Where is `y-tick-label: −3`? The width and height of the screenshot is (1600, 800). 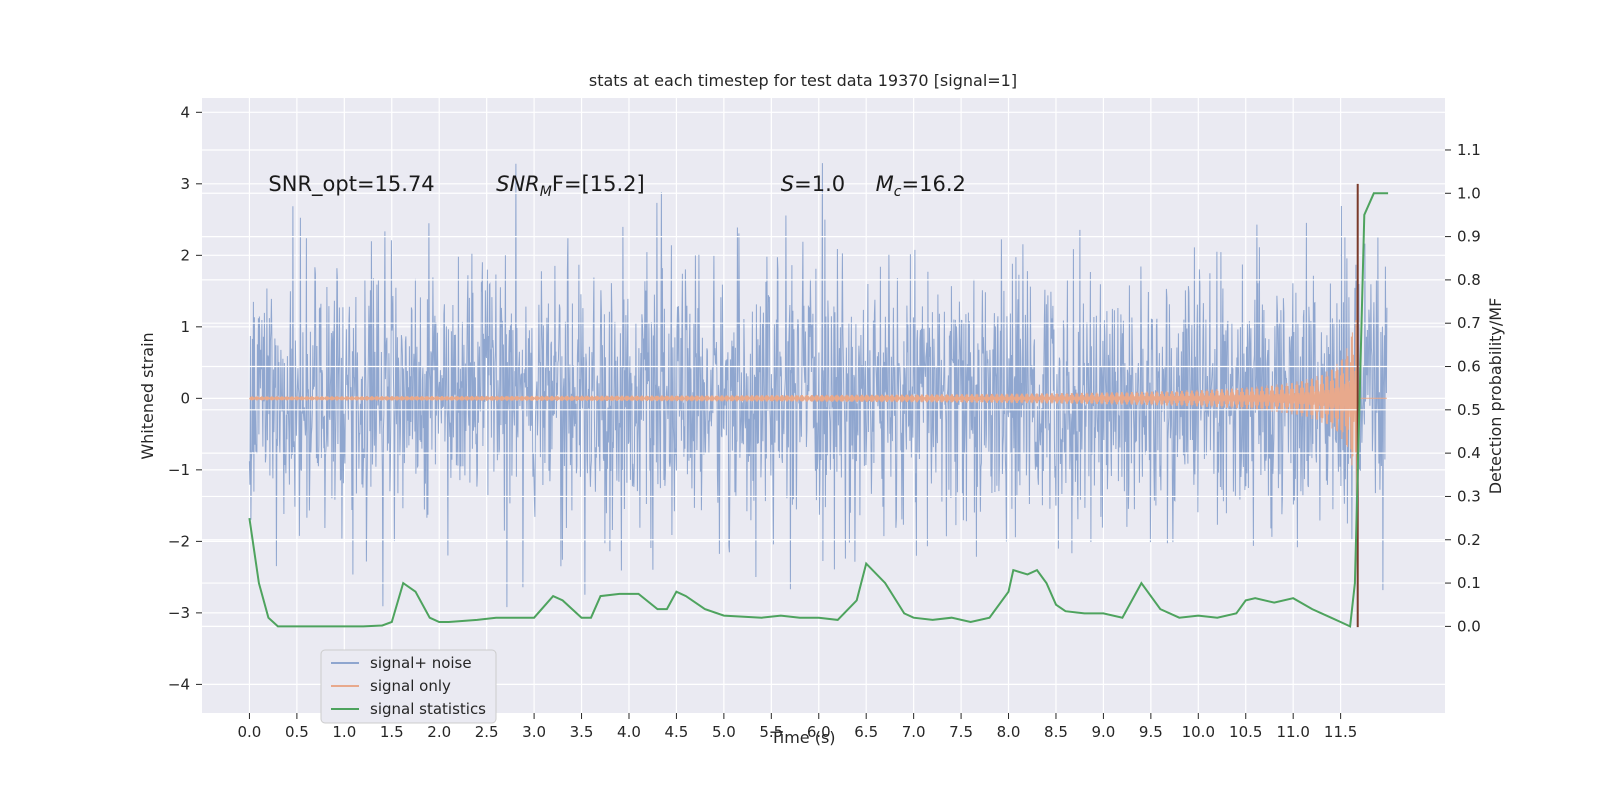 y-tick-label: −3 is located at coordinates (179, 613).